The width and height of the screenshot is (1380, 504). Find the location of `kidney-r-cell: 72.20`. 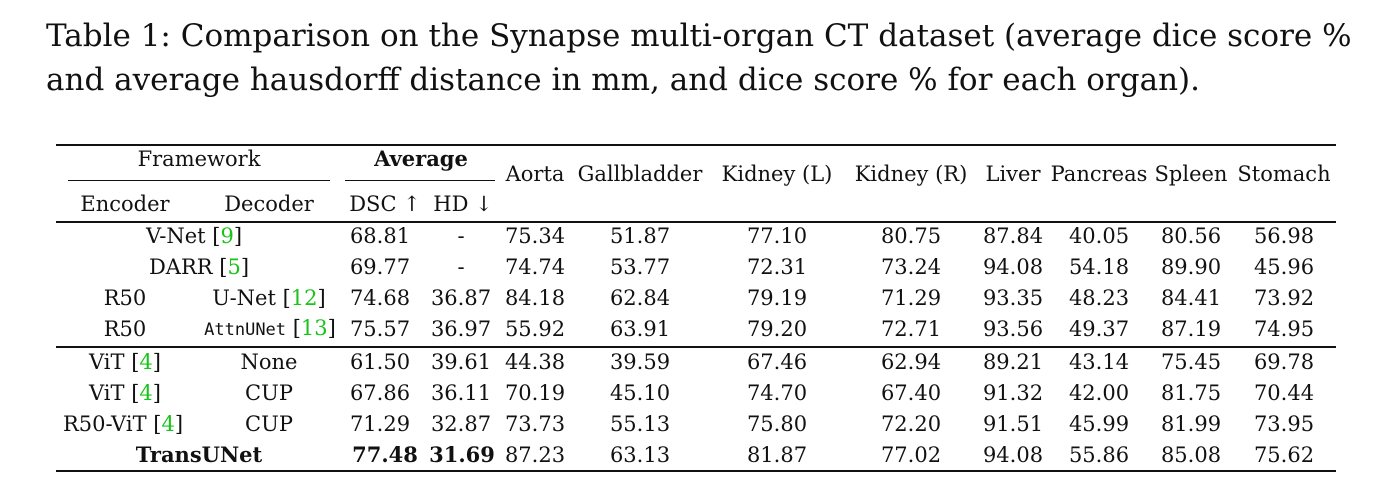

kidney-r-cell: 72.20 is located at coordinates (911, 424).